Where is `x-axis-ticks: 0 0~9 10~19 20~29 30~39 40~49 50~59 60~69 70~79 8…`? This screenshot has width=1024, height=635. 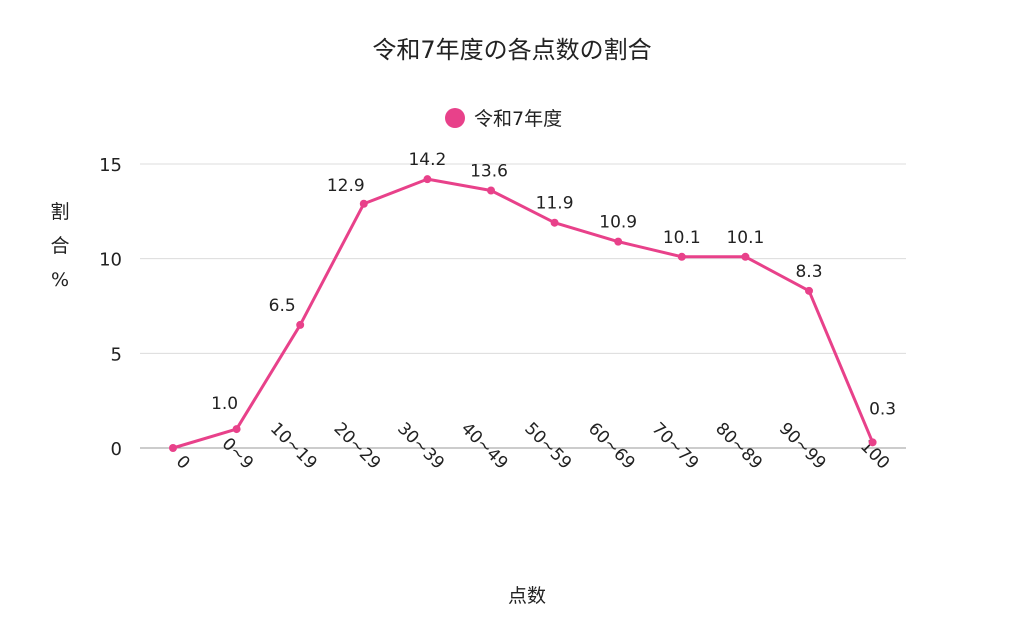 x-axis-ticks: 0 0~9 10~19 20~29 30~39 40~49 50~59 60~69 70~79 8… is located at coordinates (532, 446).